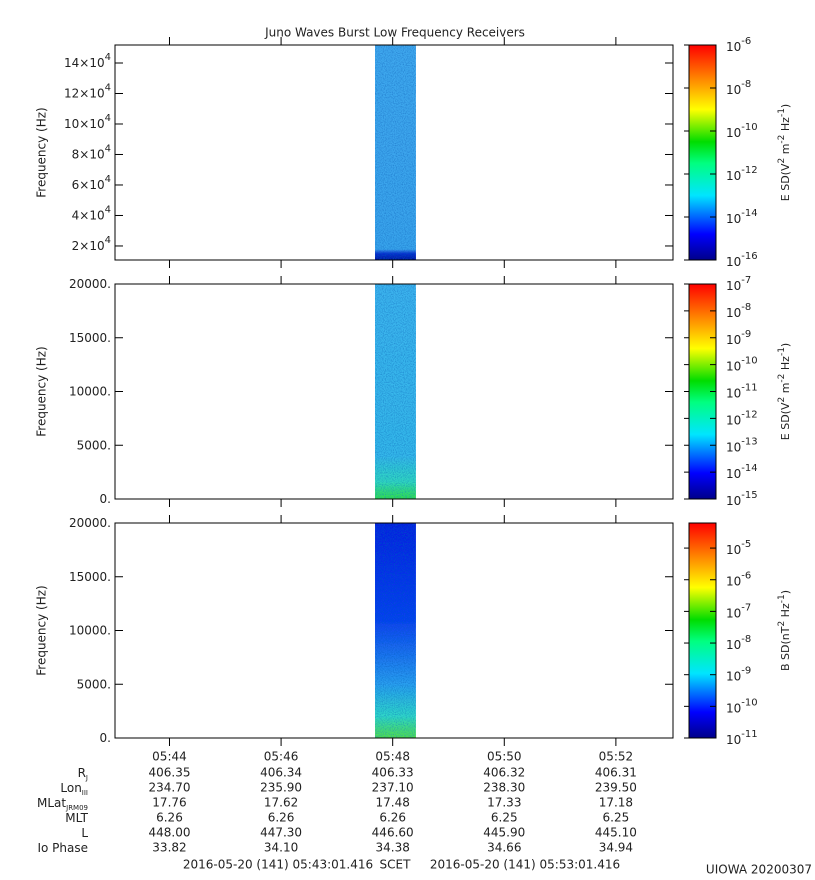 This screenshot has height=880, width=815. Describe the element at coordinates (749, 495) in the screenshot. I see `colorbar-tick-exponent: -15` at that location.